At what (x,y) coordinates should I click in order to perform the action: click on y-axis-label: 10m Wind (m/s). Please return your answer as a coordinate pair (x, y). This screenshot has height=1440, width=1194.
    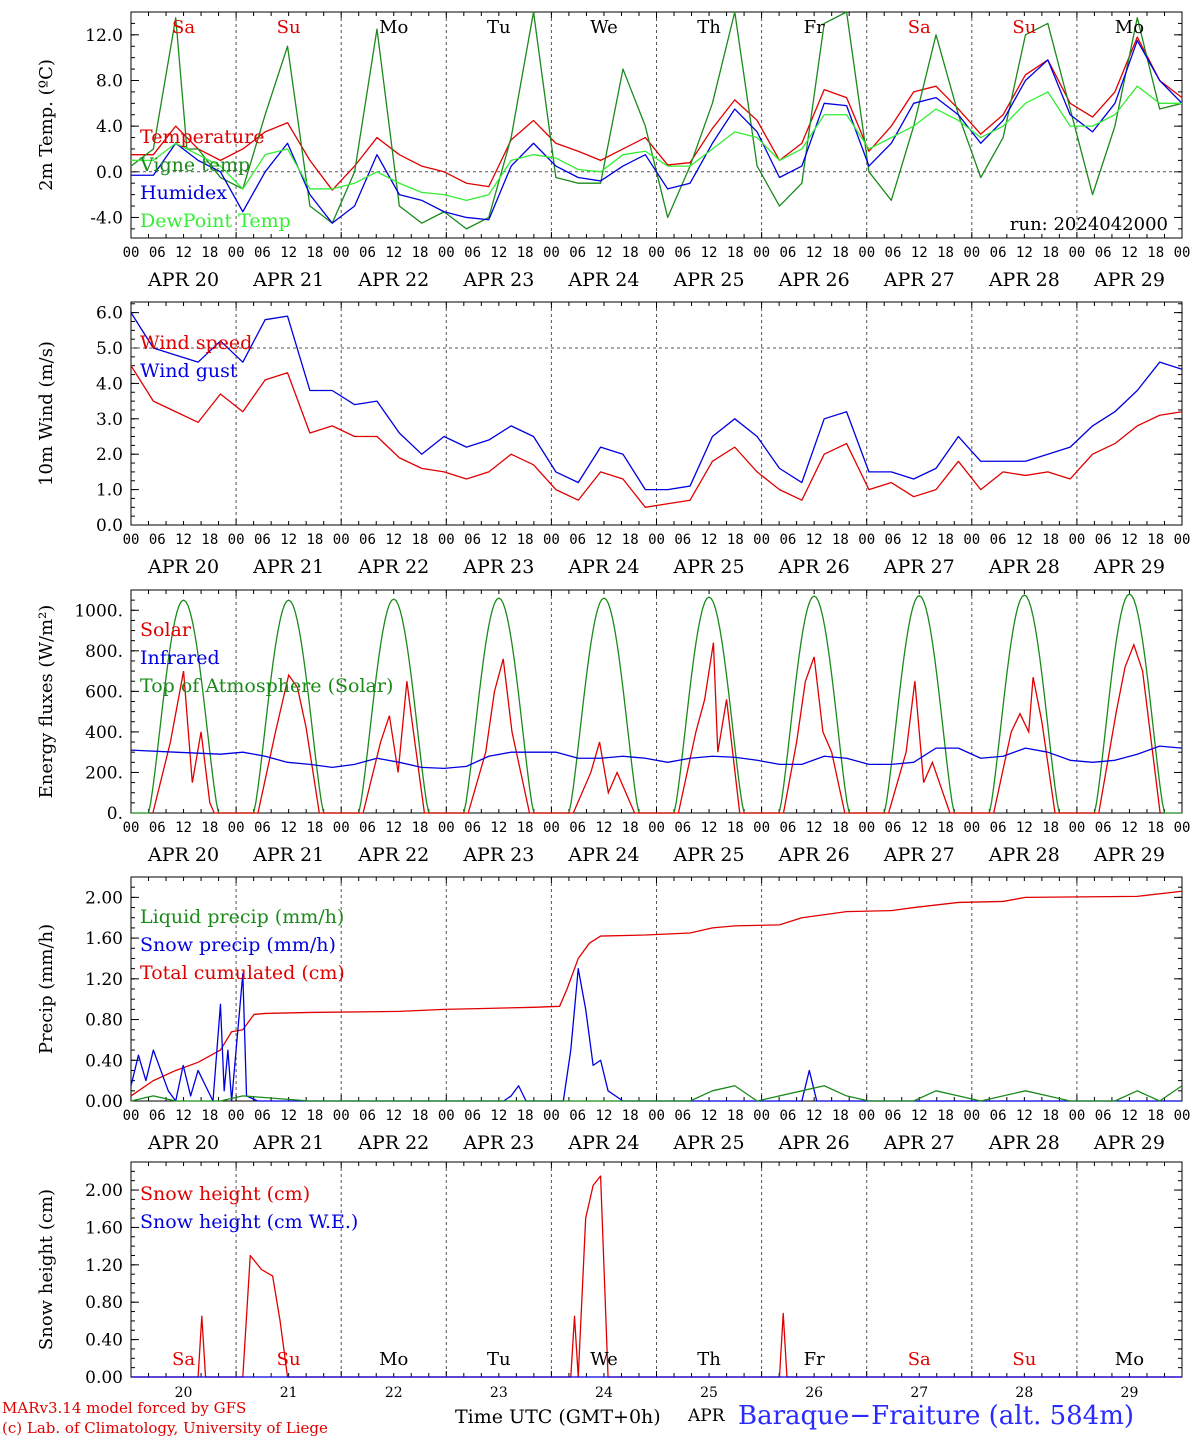
    Looking at the image, I should click on (46, 413).